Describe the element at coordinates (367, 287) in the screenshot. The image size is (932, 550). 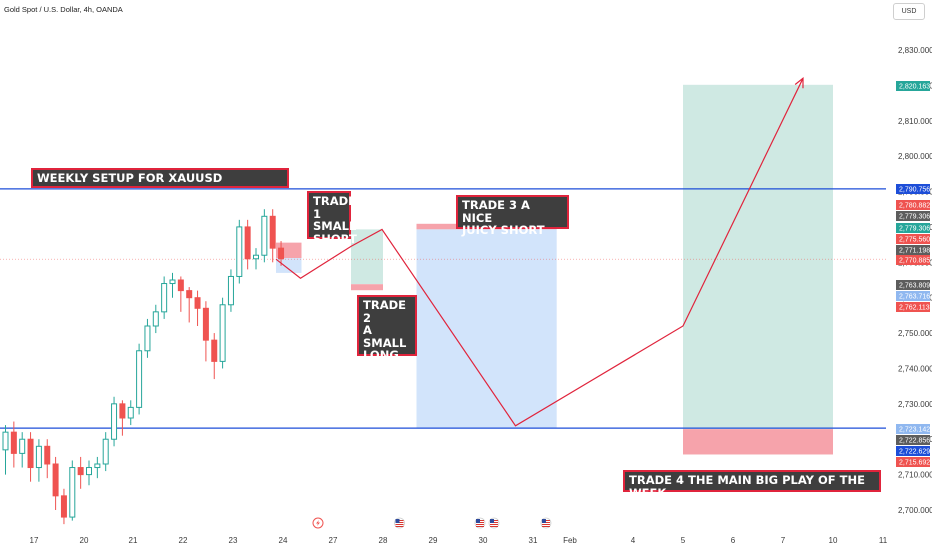
I see `zone-trade2-stop` at that location.